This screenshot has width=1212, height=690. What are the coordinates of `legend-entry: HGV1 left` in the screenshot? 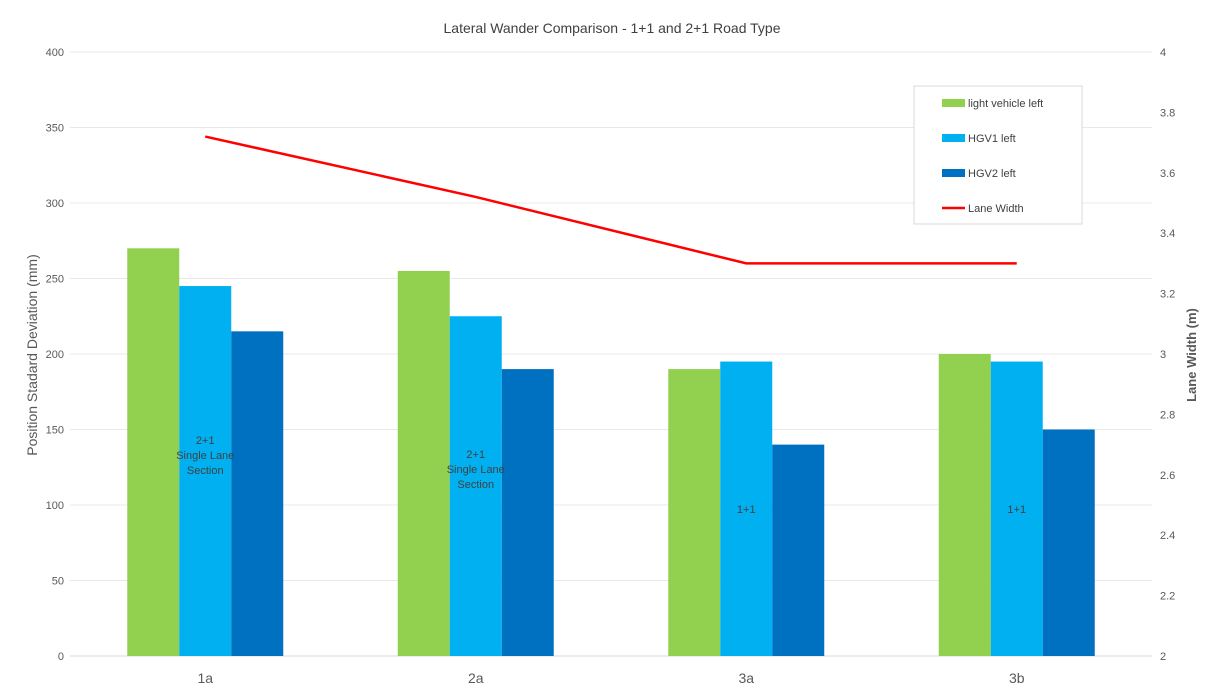 It's located at (992, 139).